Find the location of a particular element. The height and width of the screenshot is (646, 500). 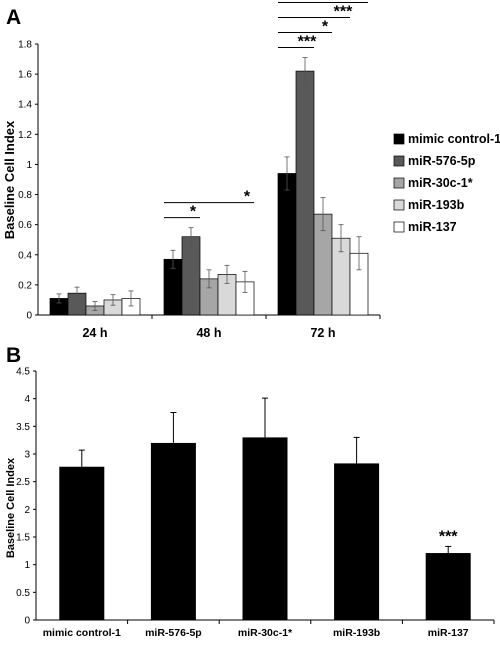

panel-a-y-tick-label: 1 is located at coordinates (29, 165).